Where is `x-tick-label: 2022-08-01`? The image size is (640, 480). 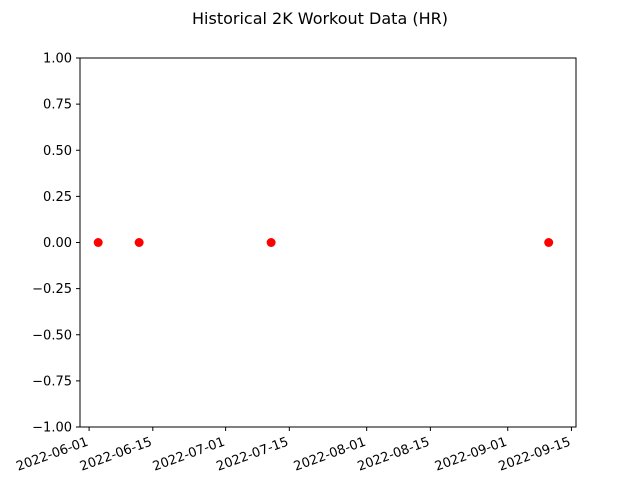
x-tick-label: 2022-08-01 is located at coordinates (330, 455).